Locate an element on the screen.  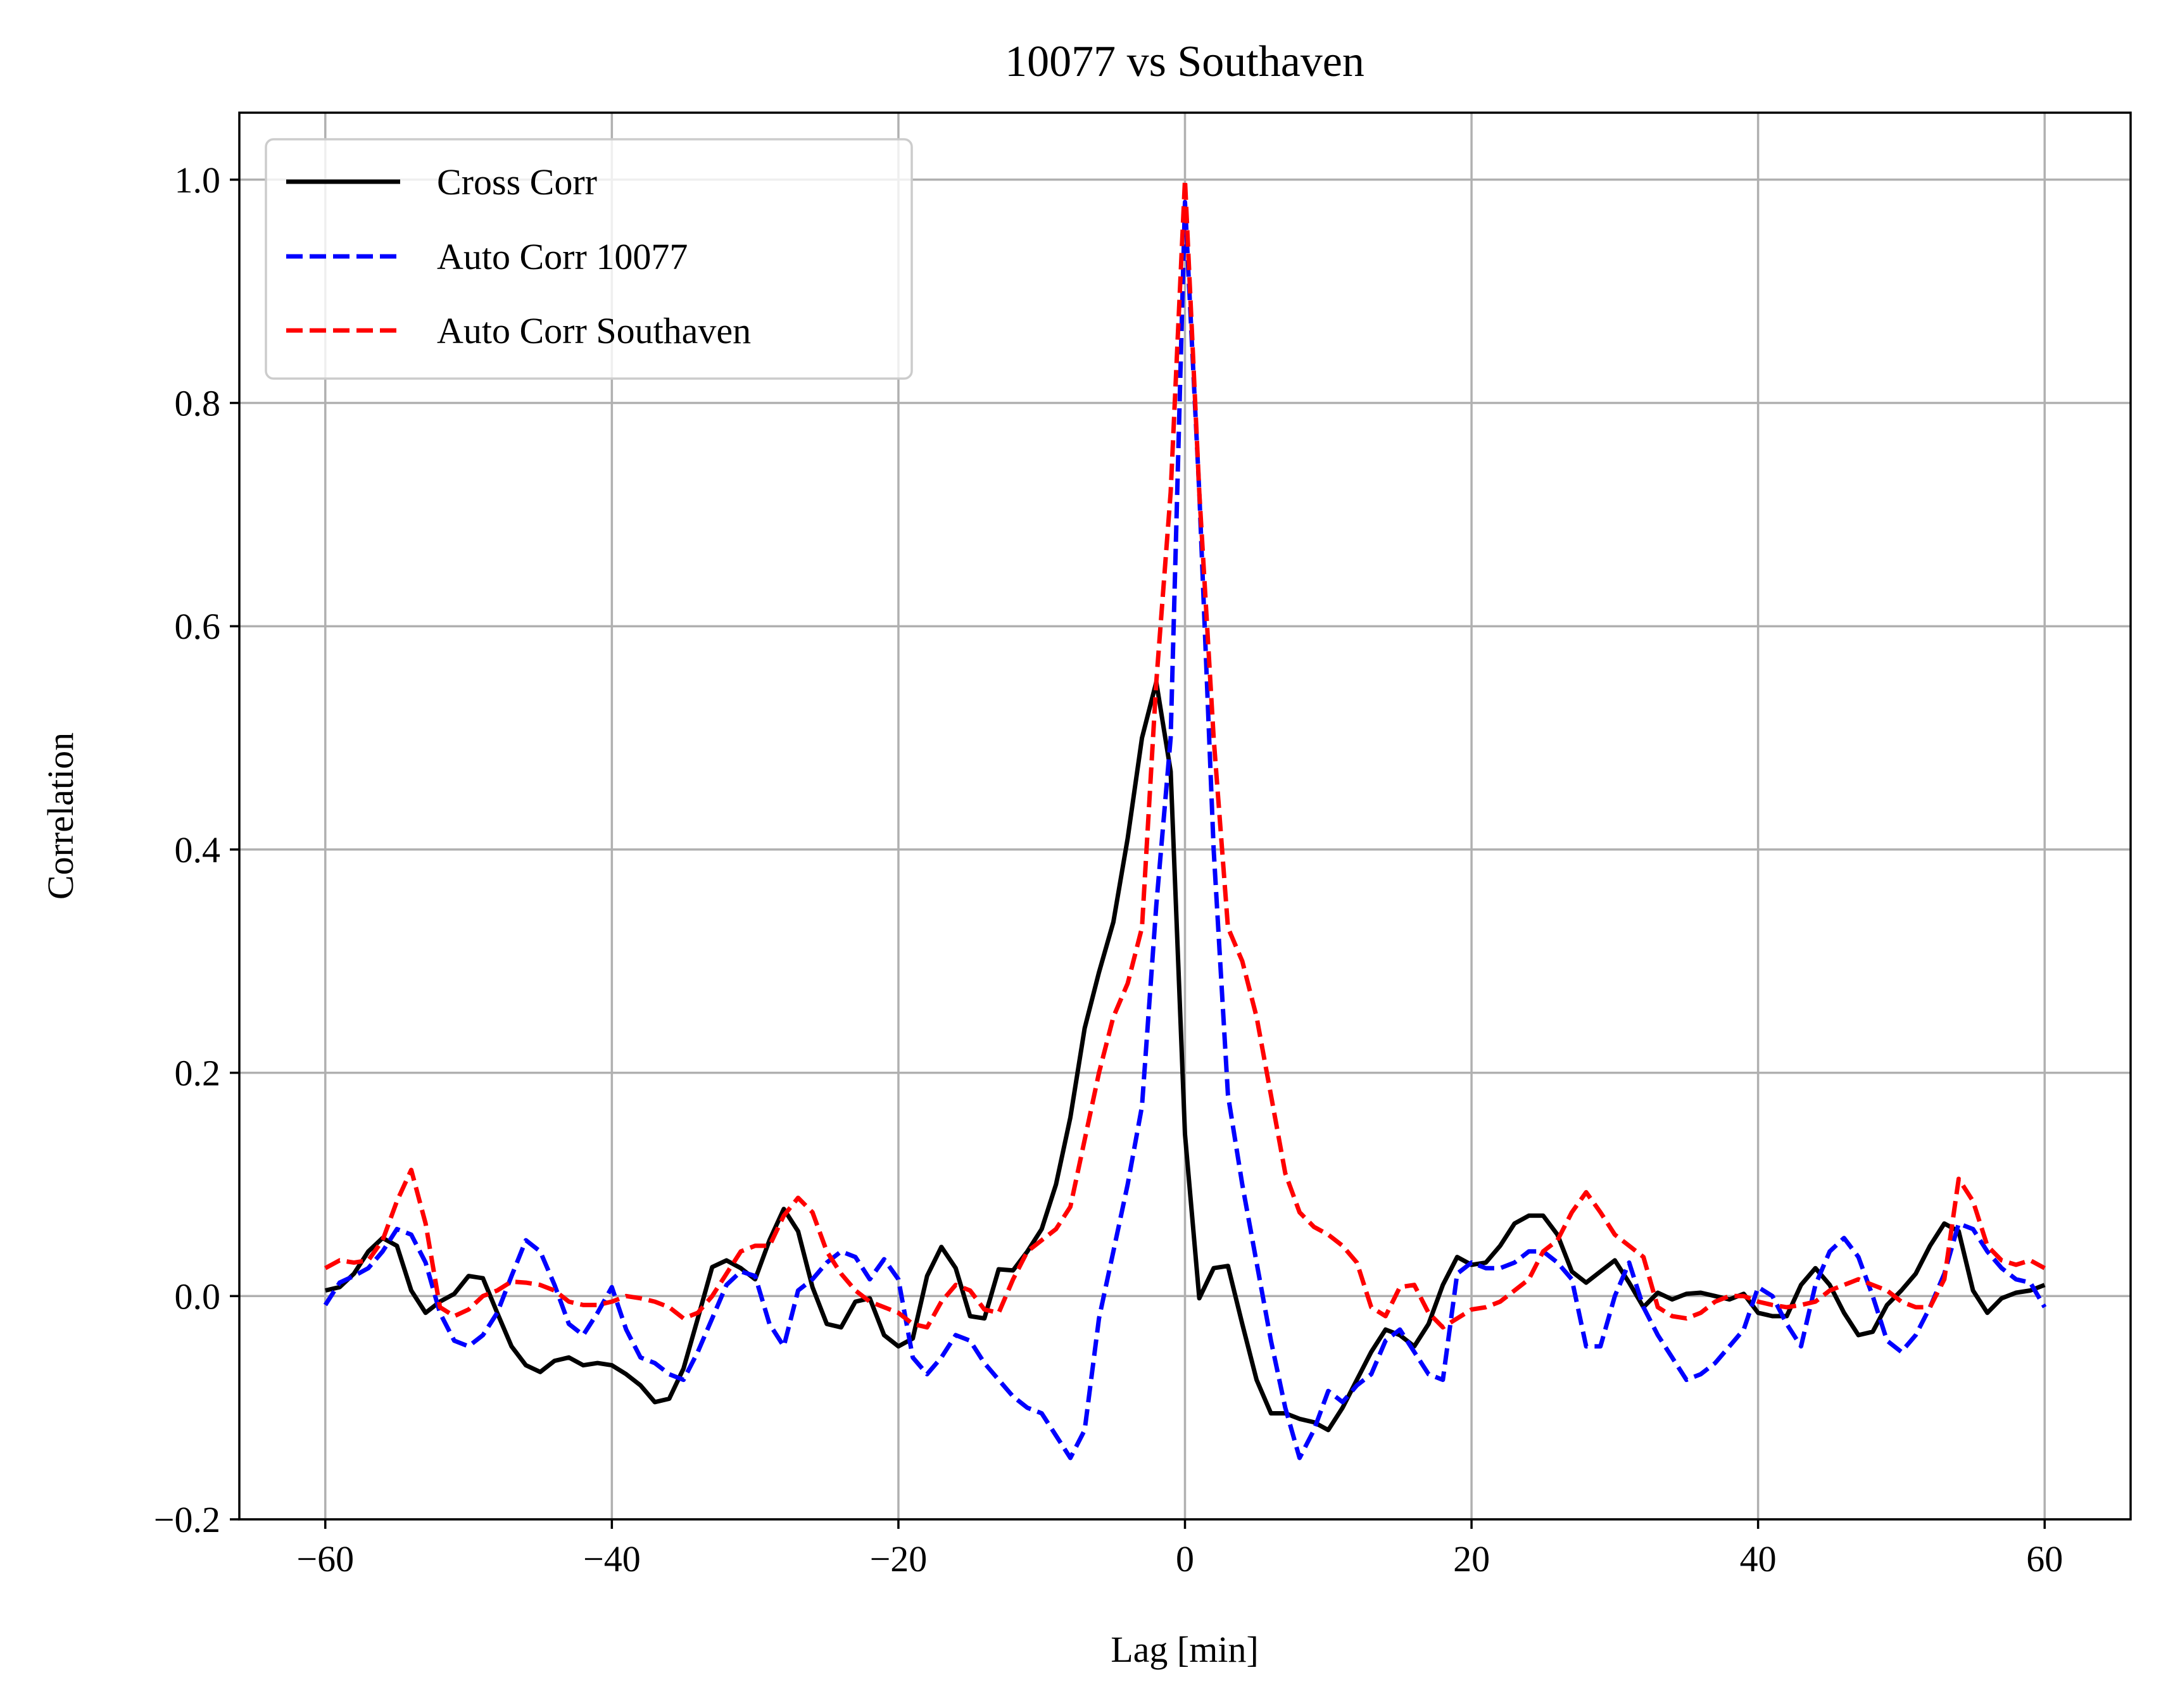
x-tick-label: 40 is located at coordinates (1758, 1558).